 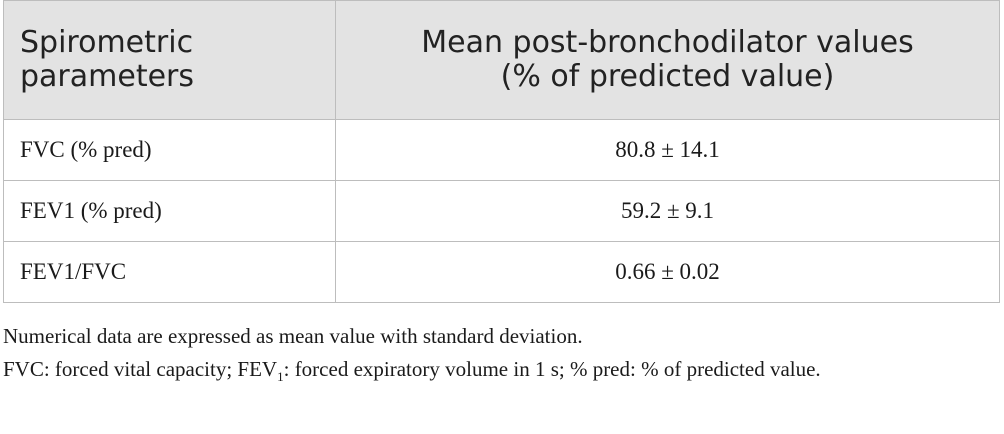 I want to click on footnote-abbrev-part1: FVC: forced vital capacity; FEV, so click(x=140, y=369).